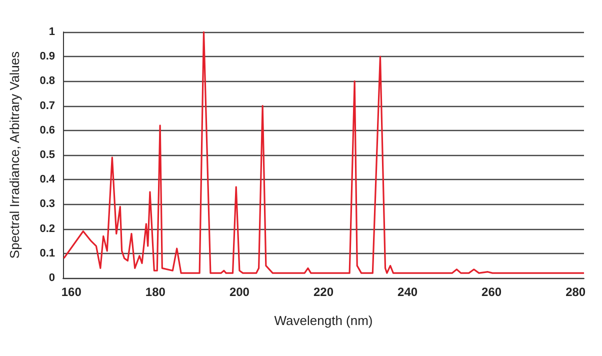 This screenshot has height=356, width=602. Describe the element at coordinates (323, 292) in the screenshot. I see `x-tick-label: 220` at that location.